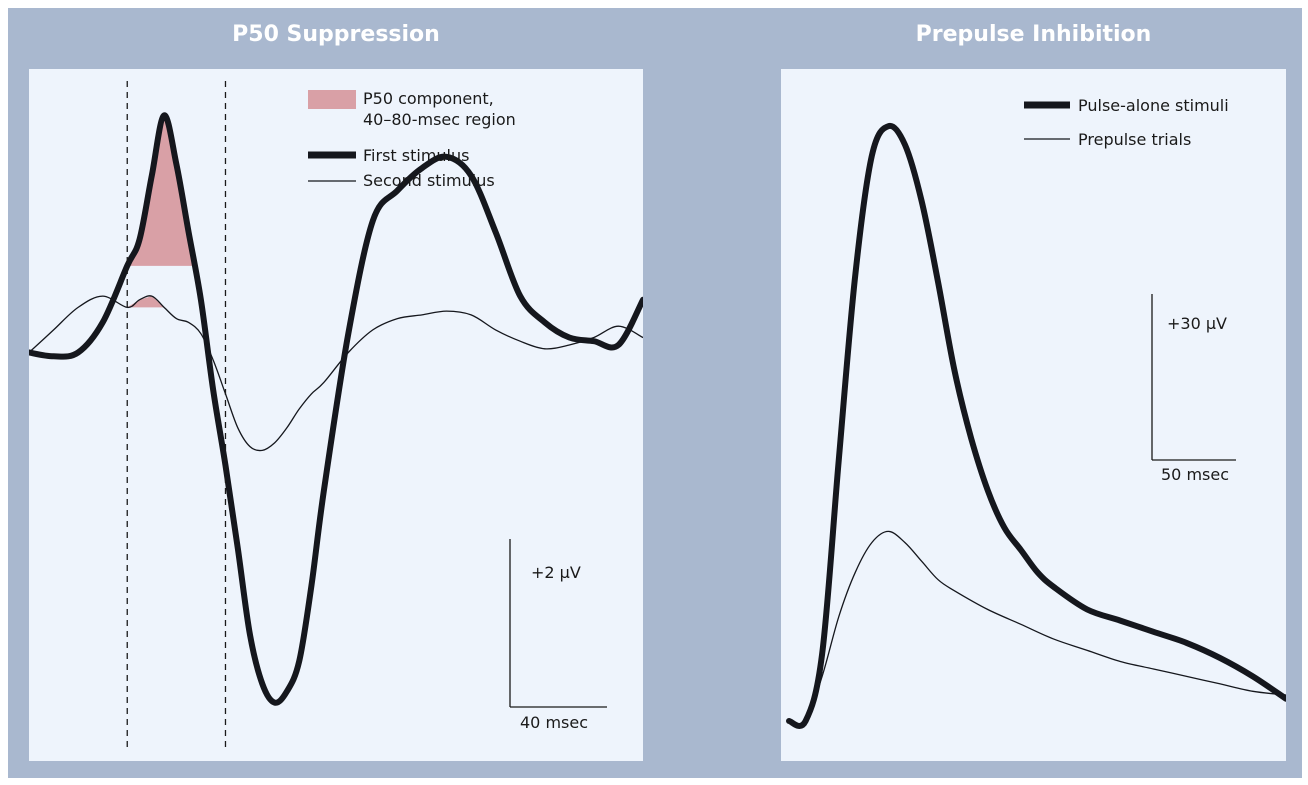 This screenshot has width=1308, height=785. Describe the element at coordinates (1033, 34) in the screenshot. I see `ppi-panel-title: Prepulse Inhibition` at that location.